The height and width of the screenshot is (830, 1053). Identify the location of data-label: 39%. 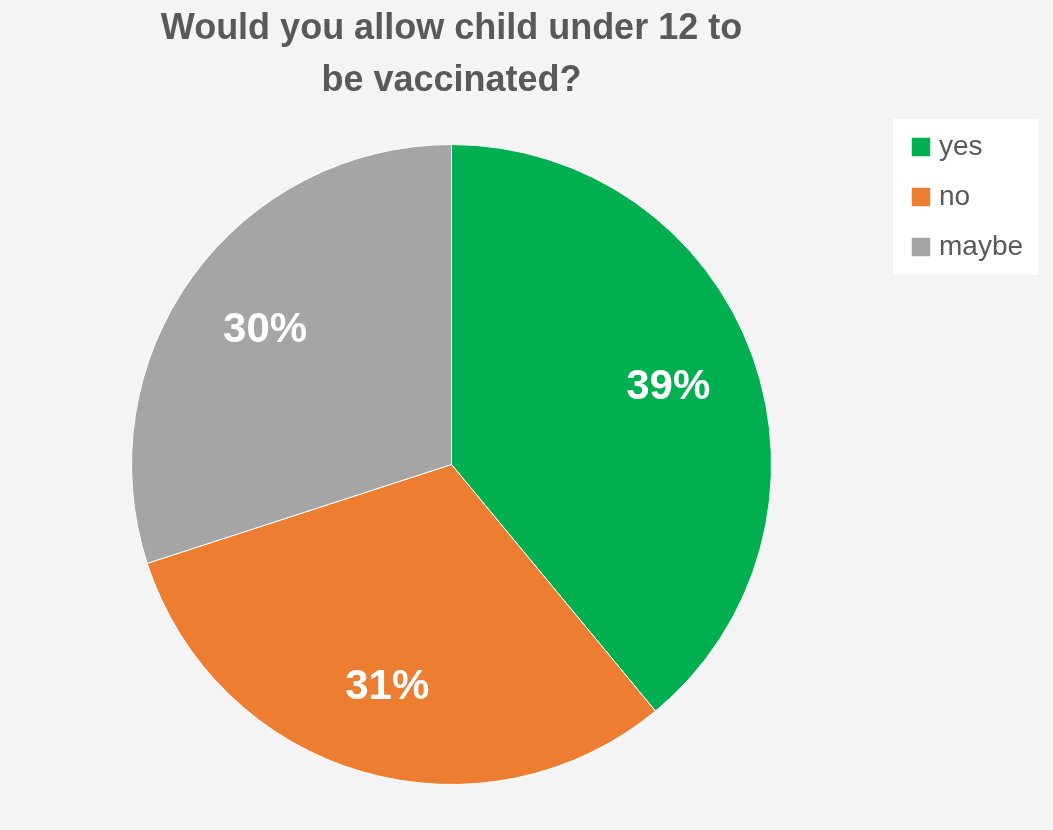
(668, 385).